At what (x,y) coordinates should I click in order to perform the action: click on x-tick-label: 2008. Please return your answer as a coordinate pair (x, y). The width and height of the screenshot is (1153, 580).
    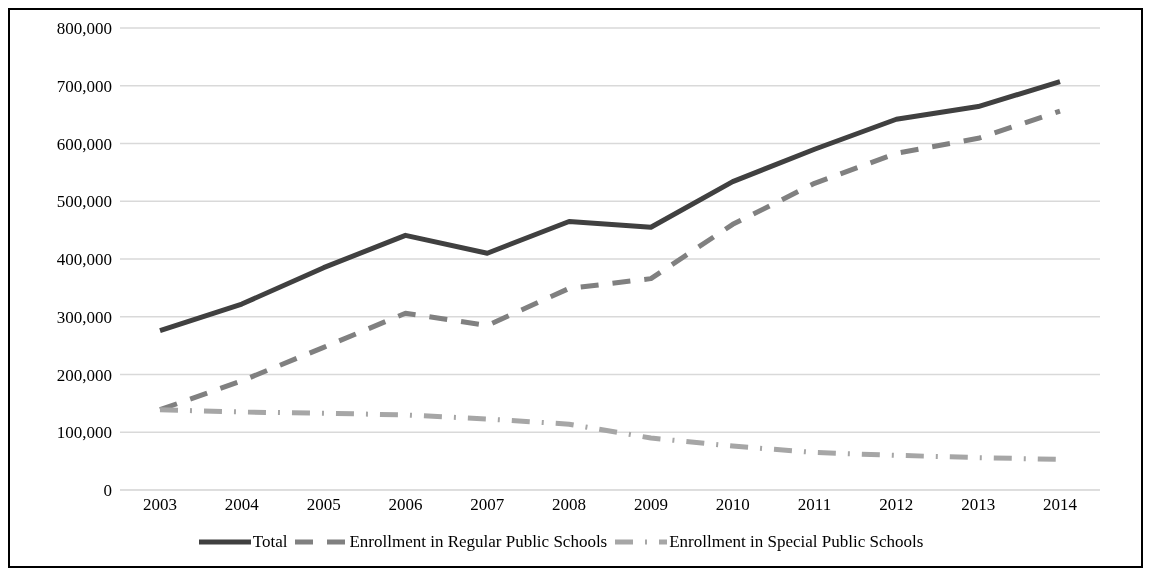
    Looking at the image, I should click on (569, 505).